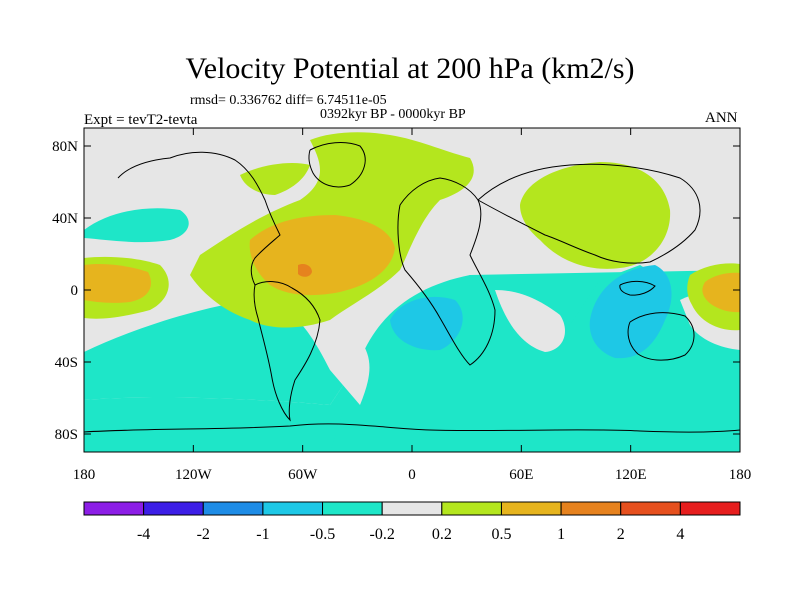  What do you see at coordinates (561, 534) in the screenshot?
I see `colorbar-label: 1` at bounding box center [561, 534].